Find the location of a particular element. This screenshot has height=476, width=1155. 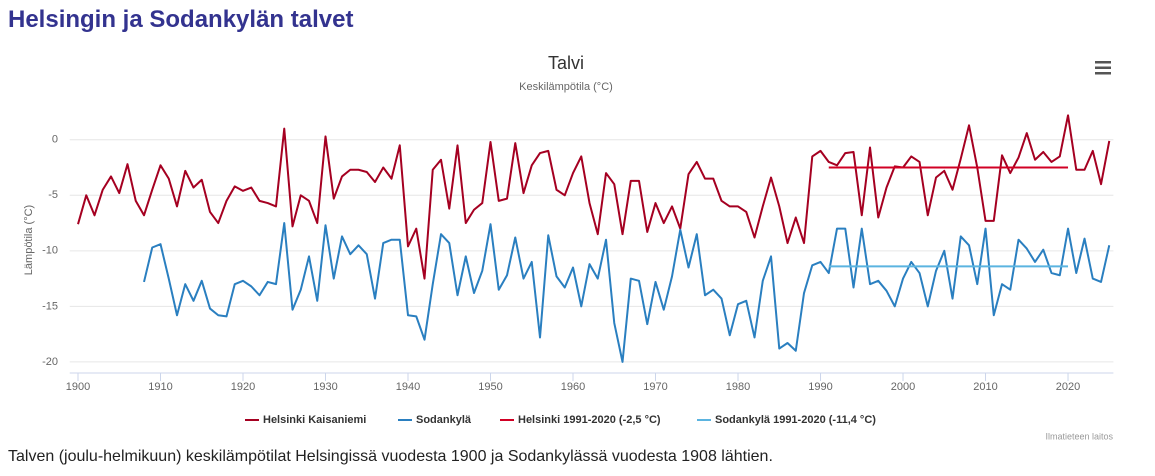

legend-item: Sodankylä 1991-2020 (-11,4 °C) is located at coordinates (786, 420).